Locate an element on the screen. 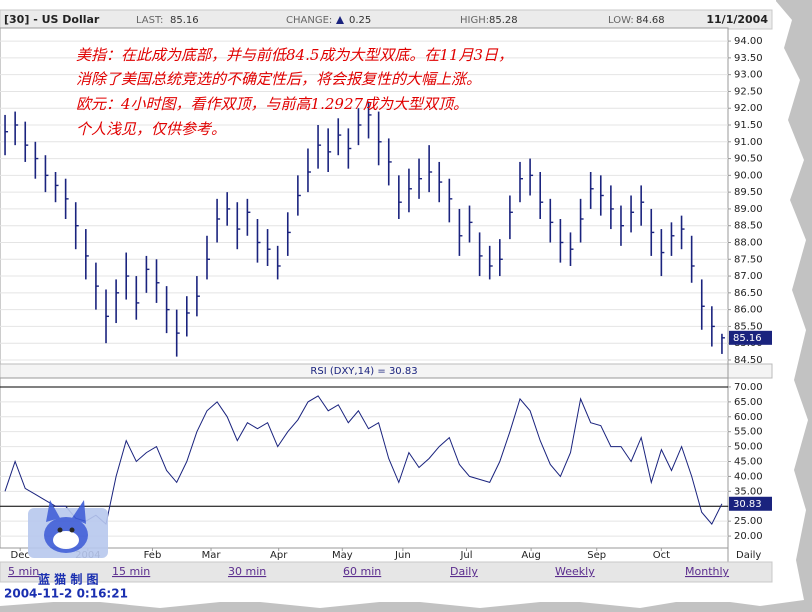 Image resolution: width=812 pixels, height=612 pixels. annotation-line: 个人浅见，仅供参考。 is located at coordinates (151, 129).